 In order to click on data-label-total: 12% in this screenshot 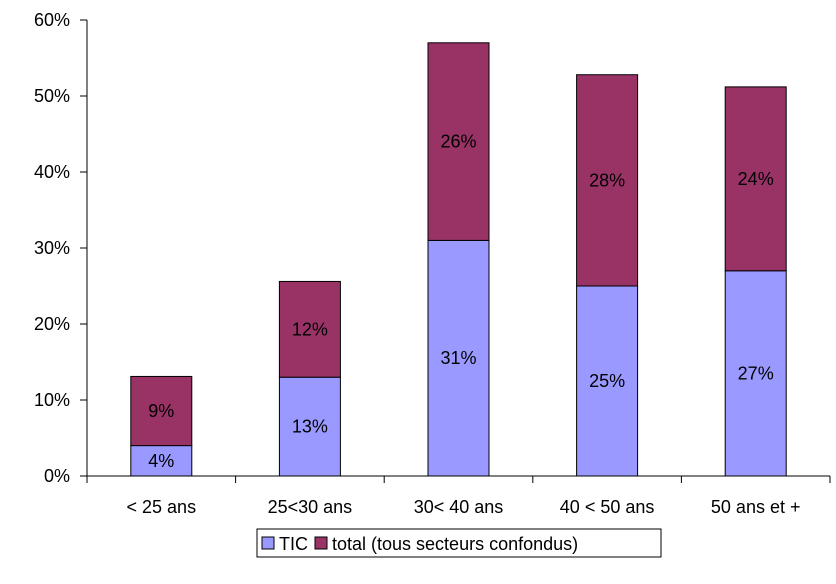, I will do `click(310, 329)`.